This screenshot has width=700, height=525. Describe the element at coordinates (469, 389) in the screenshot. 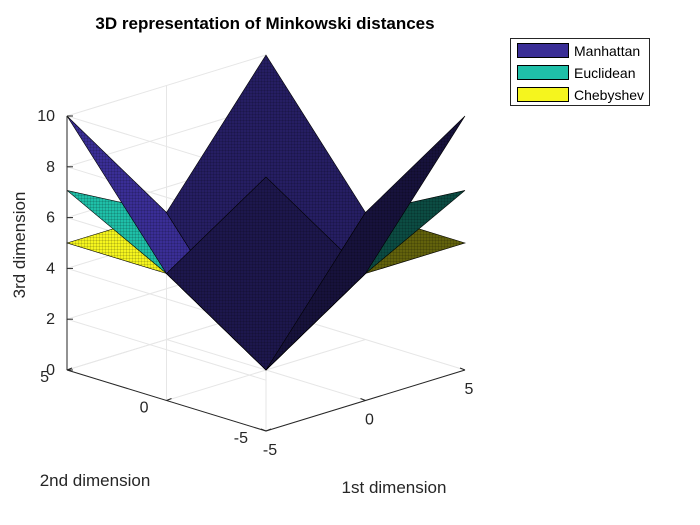

I see `x-tick-label: 5` at that location.